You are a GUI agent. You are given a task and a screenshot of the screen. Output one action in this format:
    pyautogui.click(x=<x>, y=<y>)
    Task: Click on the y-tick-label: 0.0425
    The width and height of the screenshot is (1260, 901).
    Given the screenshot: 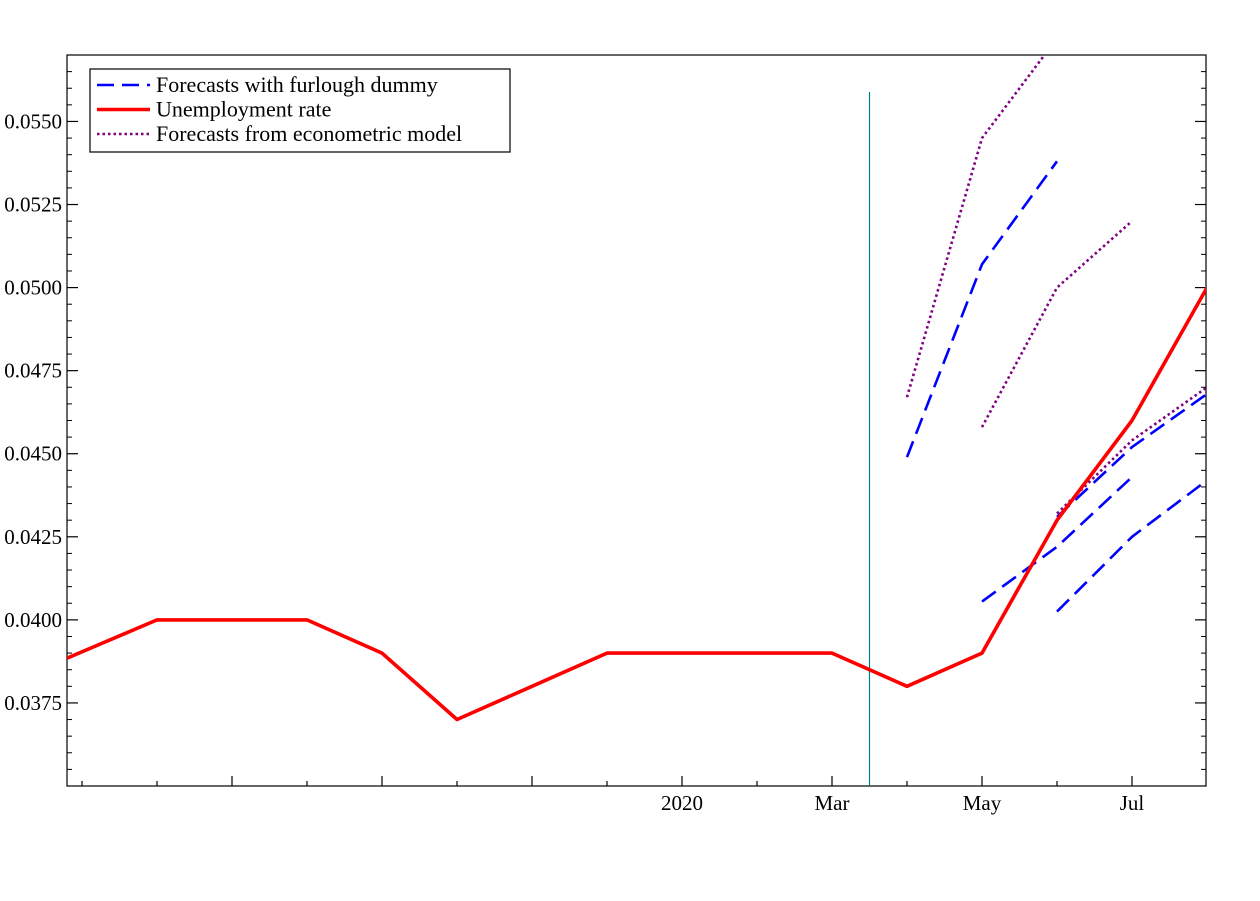 What is the action you would take?
    pyautogui.click(x=33, y=537)
    